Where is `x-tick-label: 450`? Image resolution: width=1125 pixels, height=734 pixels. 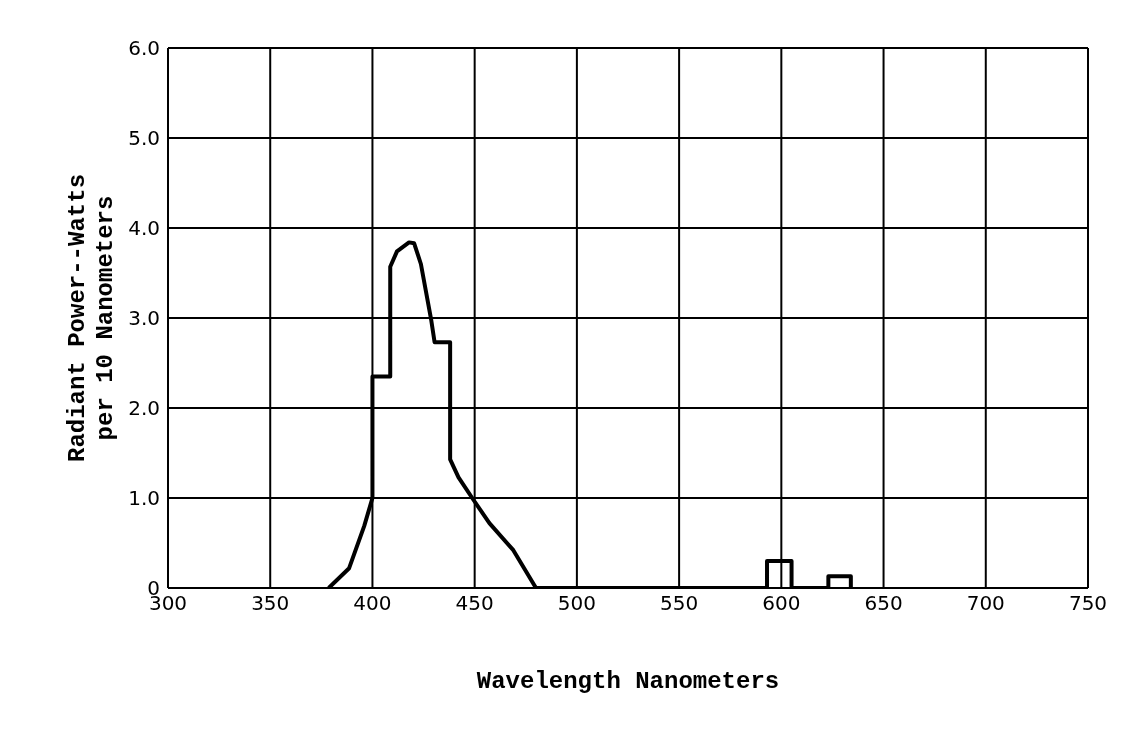 x-tick-label: 450 is located at coordinates (474, 603).